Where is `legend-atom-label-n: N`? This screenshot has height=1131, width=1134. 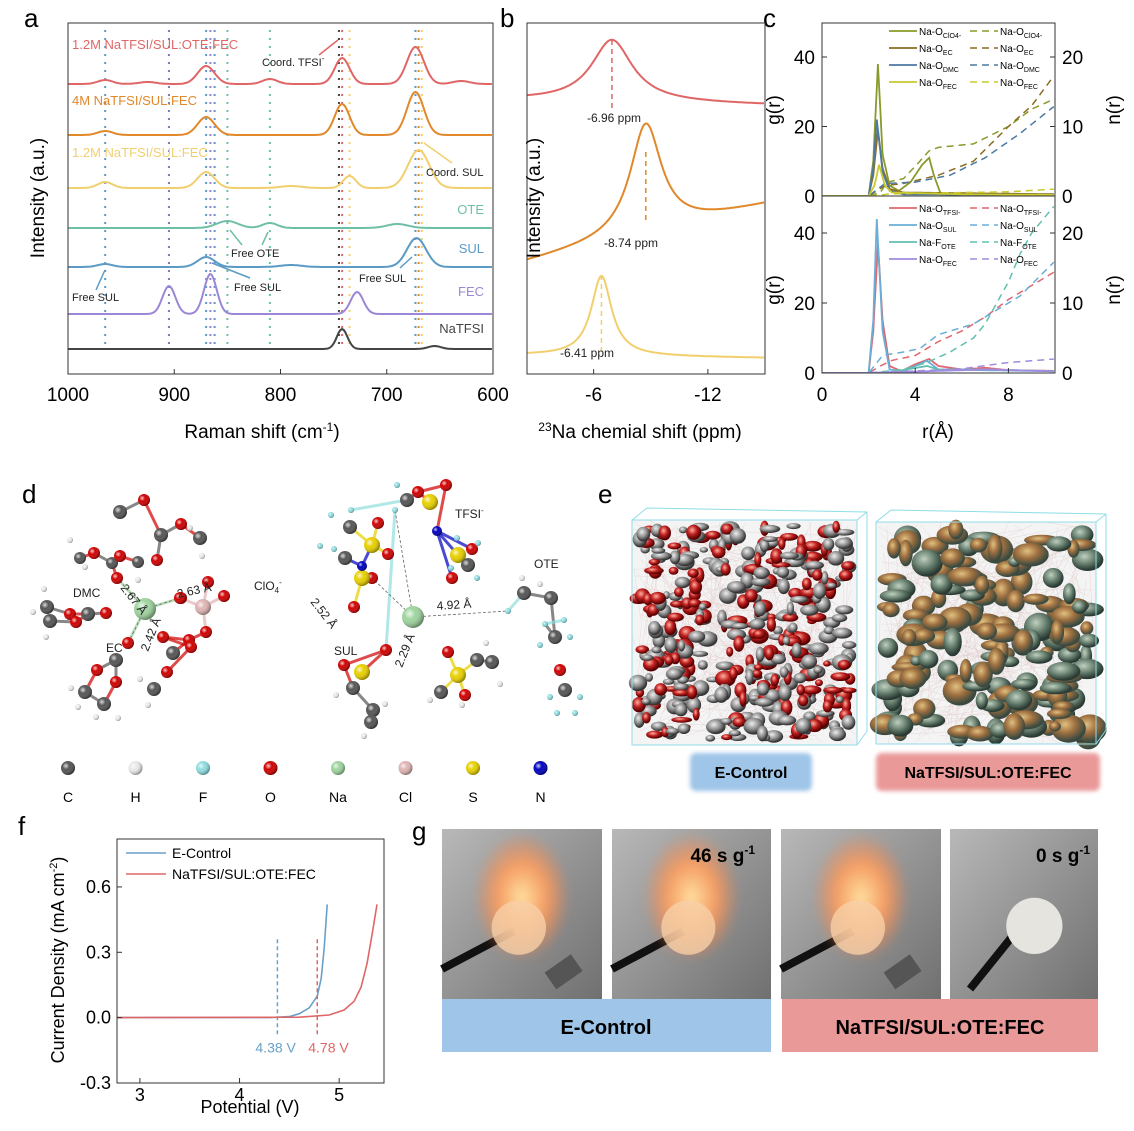 legend-atom-label-n: N is located at coordinates (540, 797).